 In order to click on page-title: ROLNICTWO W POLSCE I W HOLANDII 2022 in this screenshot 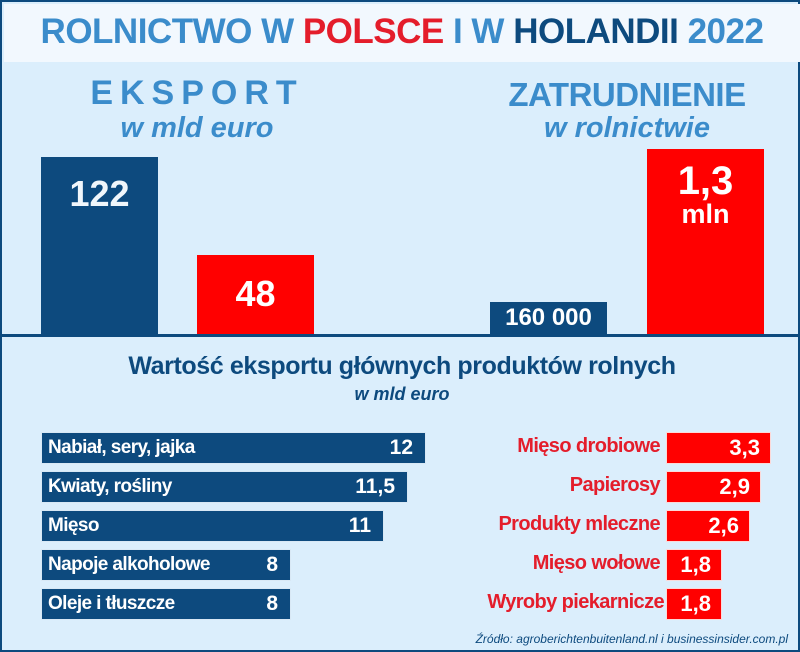, I will do `click(402, 32)`.